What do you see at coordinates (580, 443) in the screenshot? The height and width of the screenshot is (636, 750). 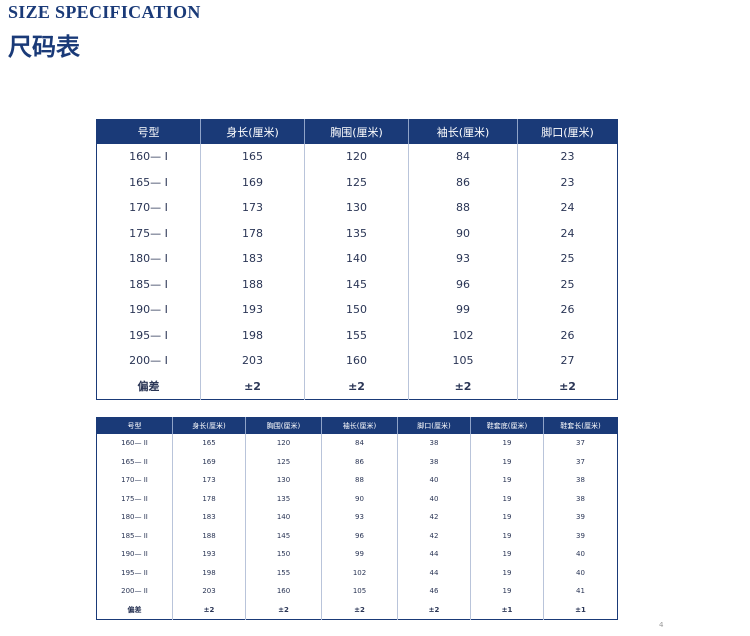 I see `table-cell: 37` at bounding box center [580, 443].